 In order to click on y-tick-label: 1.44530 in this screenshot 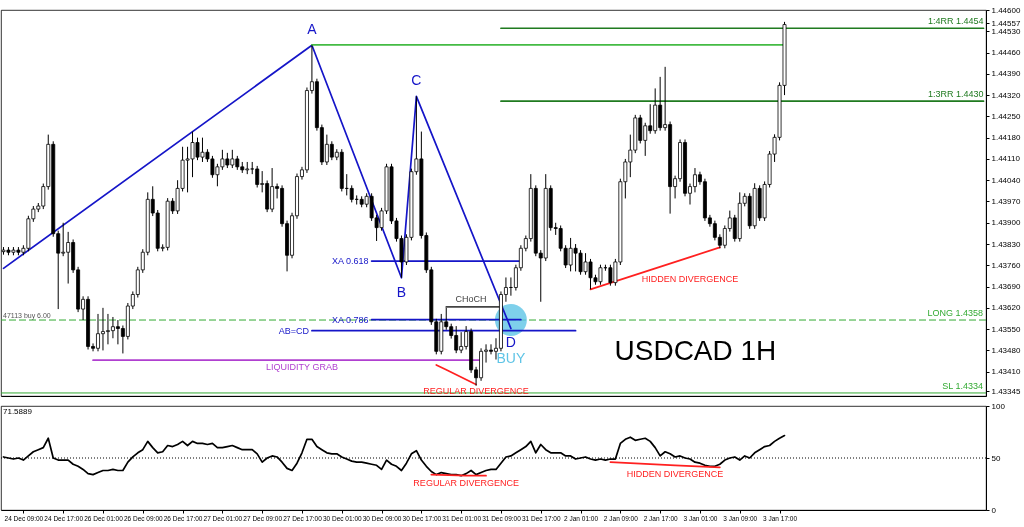, I will do `click(1006, 31)`.